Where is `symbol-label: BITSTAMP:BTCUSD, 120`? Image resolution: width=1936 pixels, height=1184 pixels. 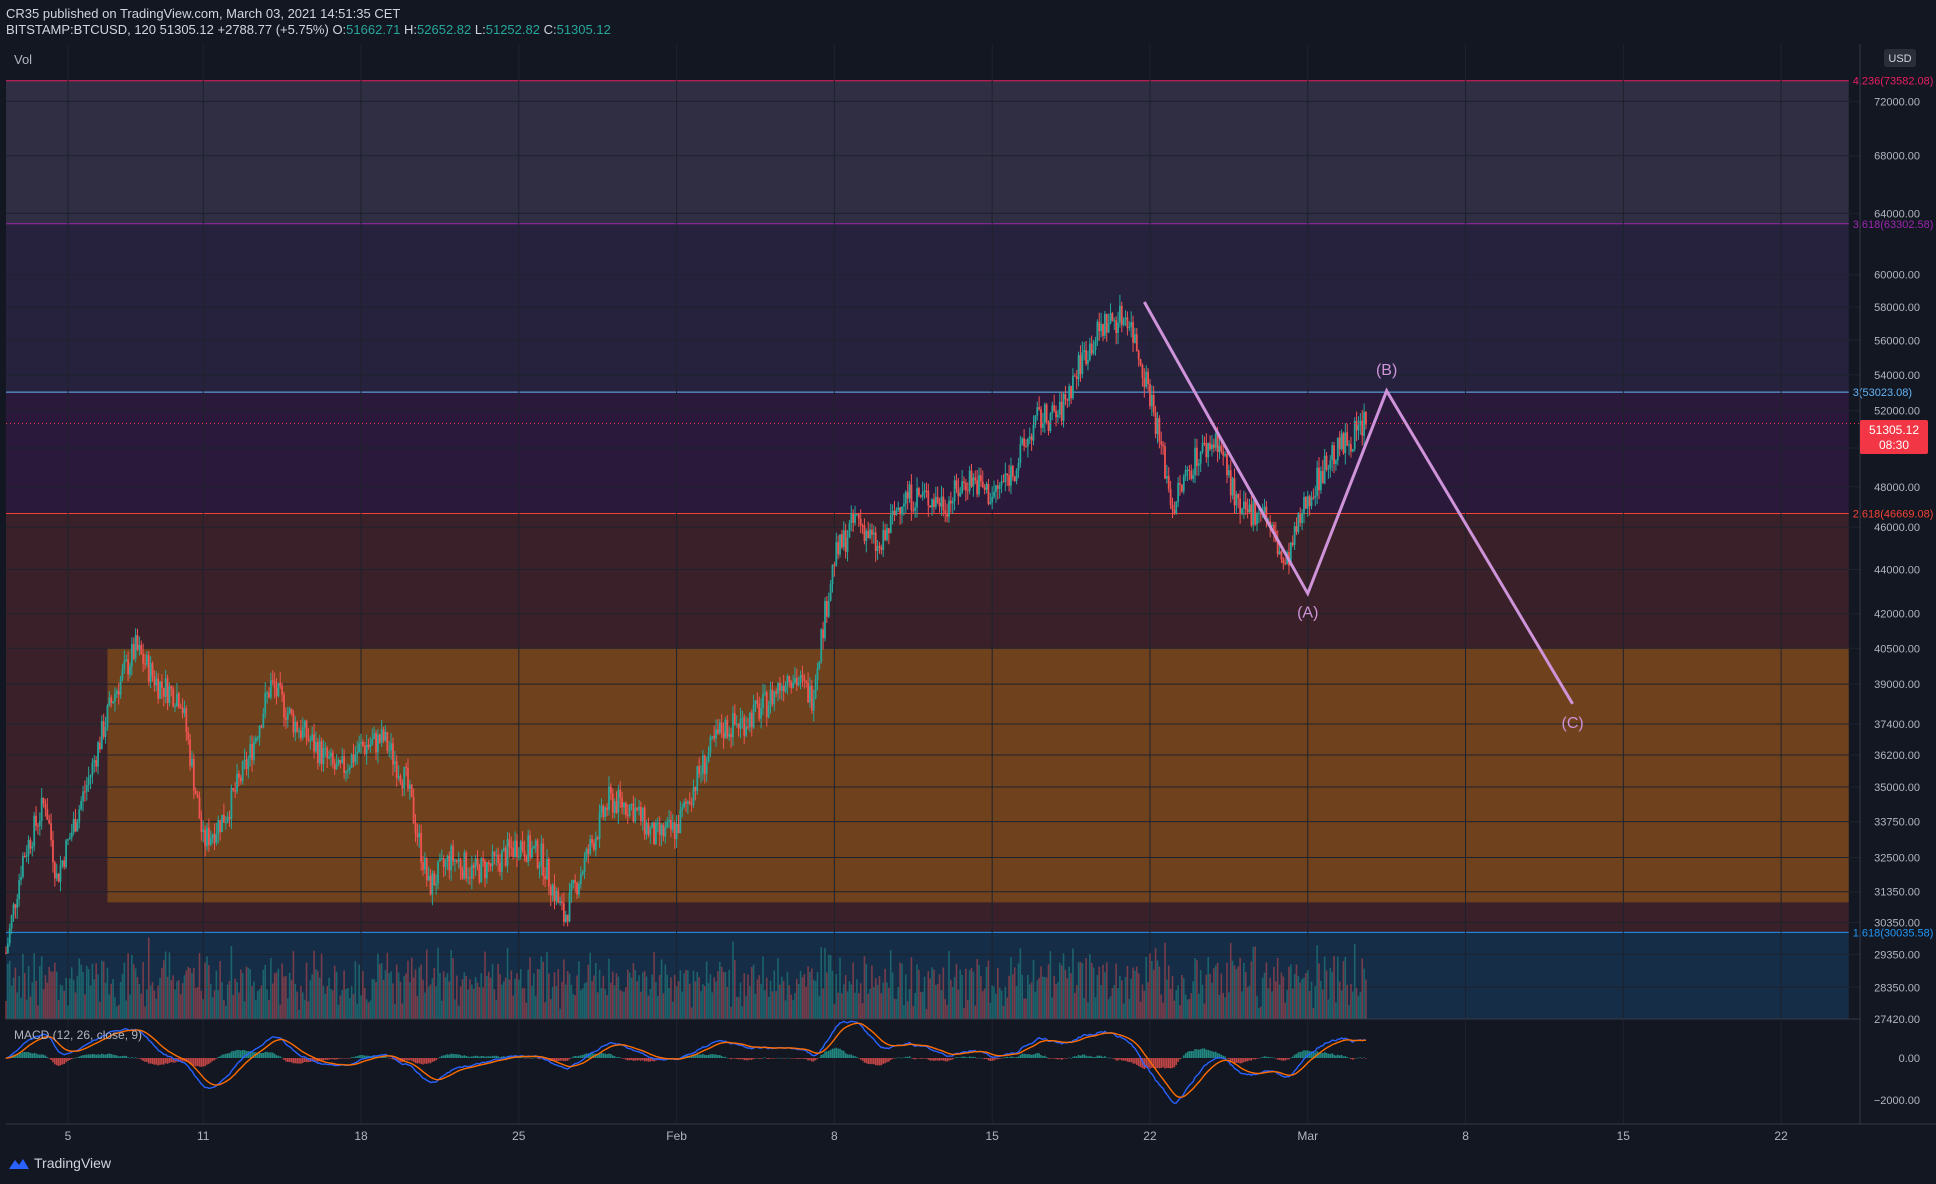
symbol-label: BITSTAMP:BTCUSD, 120 is located at coordinates (81, 29).